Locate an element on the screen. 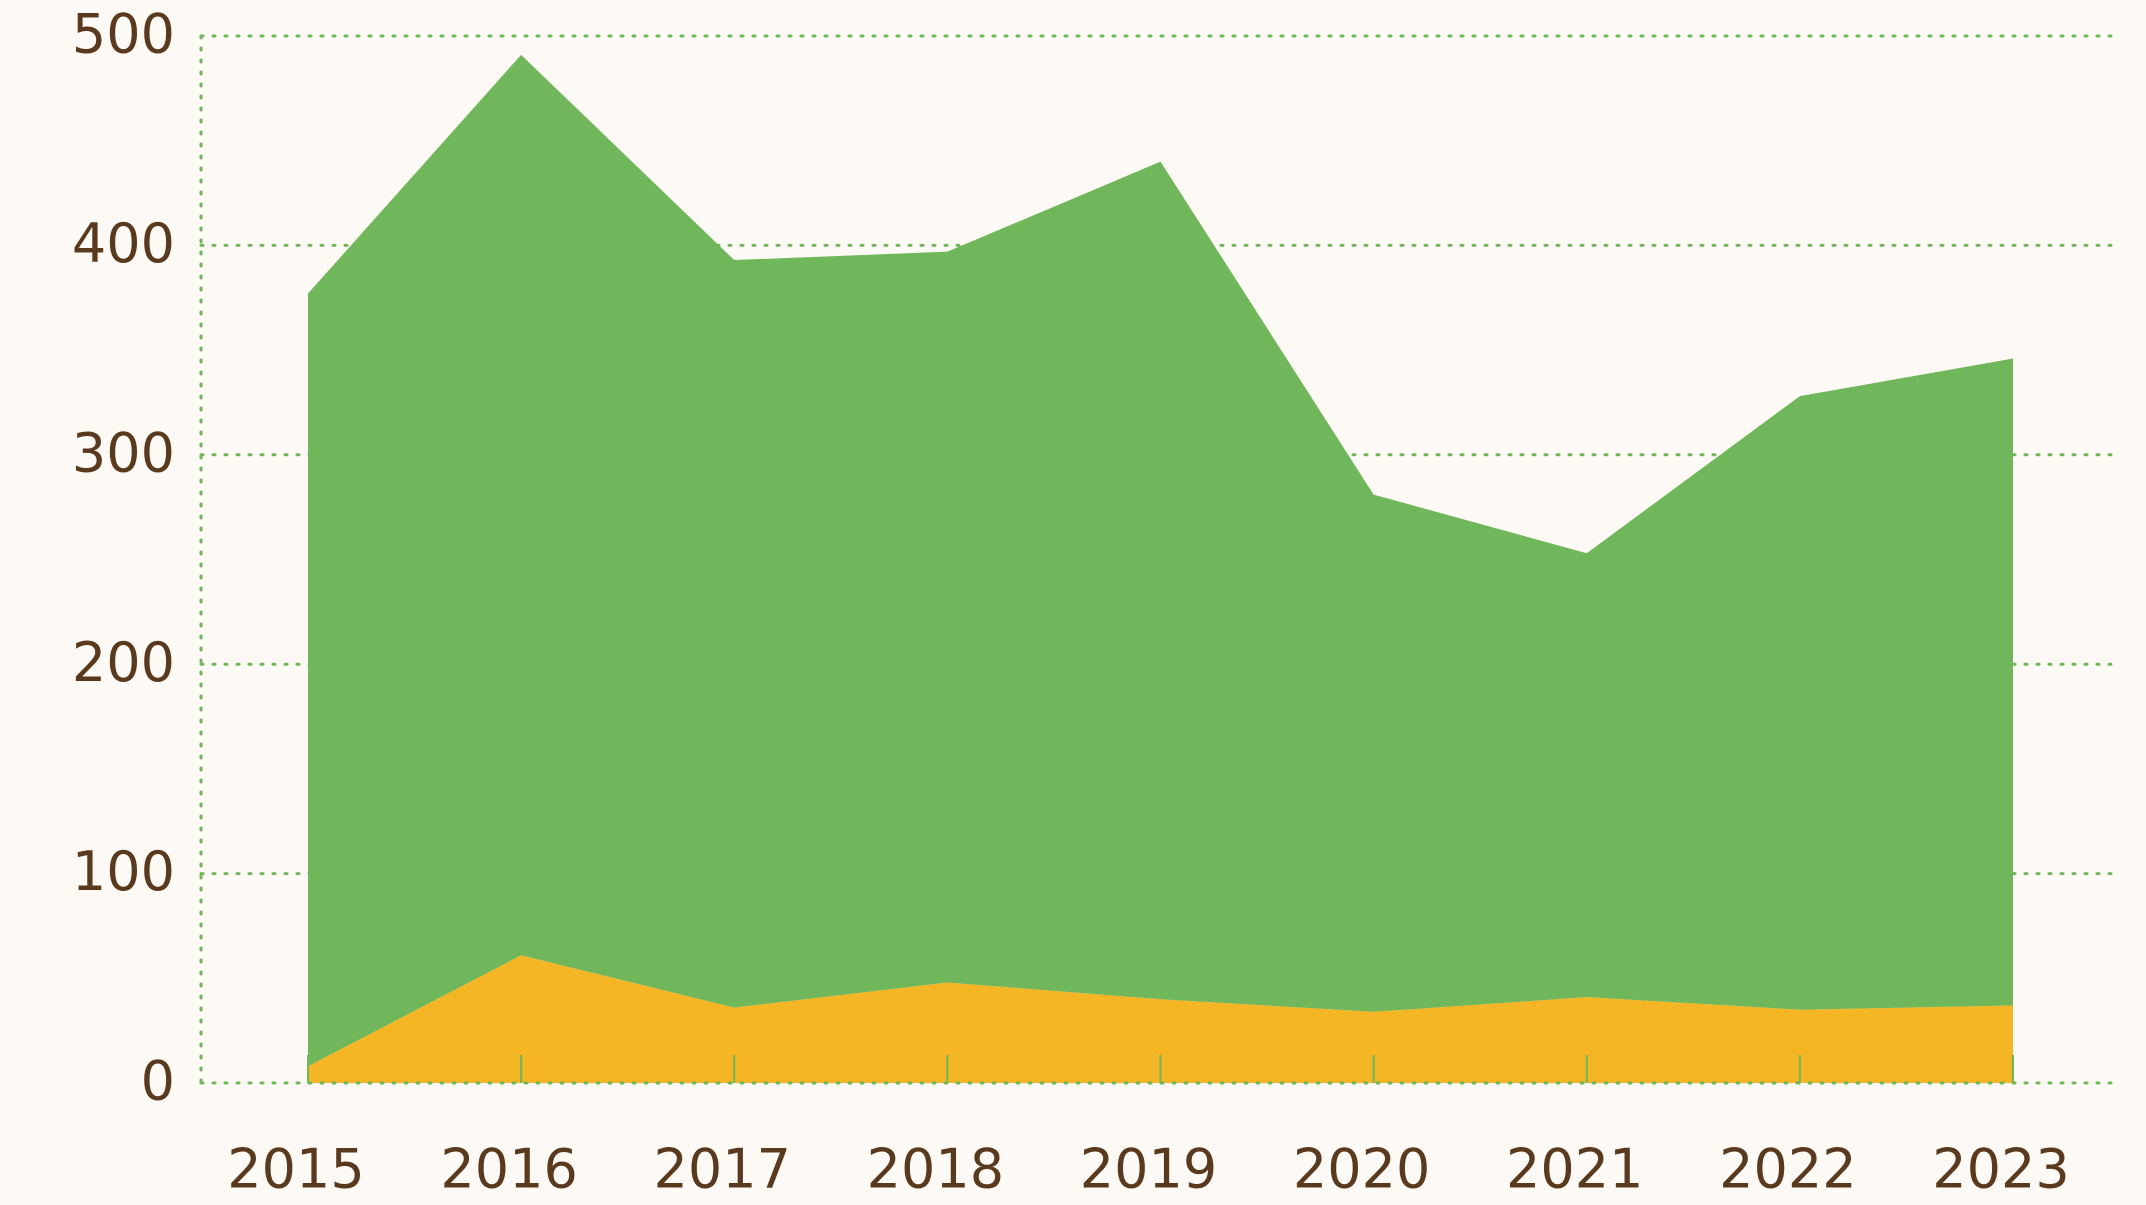 This screenshot has width=2146, height=1205. y-tick-label: 300 is located at coordinates (123, 452).